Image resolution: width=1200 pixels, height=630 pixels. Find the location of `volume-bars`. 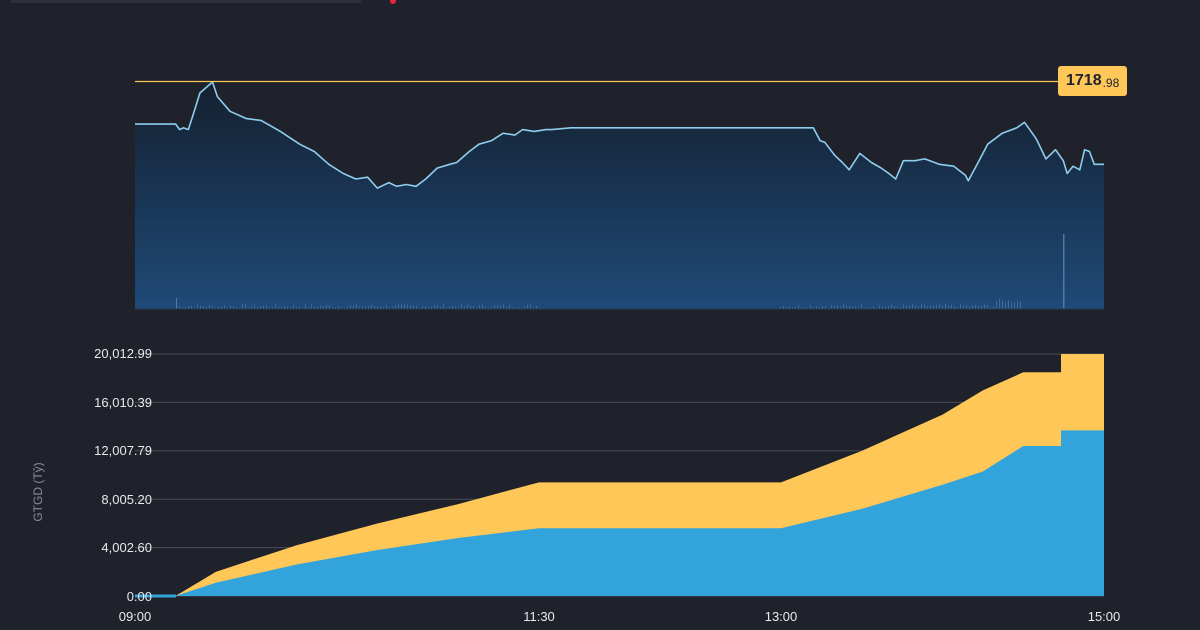

volume-bars is located at coordinates (620, 271).